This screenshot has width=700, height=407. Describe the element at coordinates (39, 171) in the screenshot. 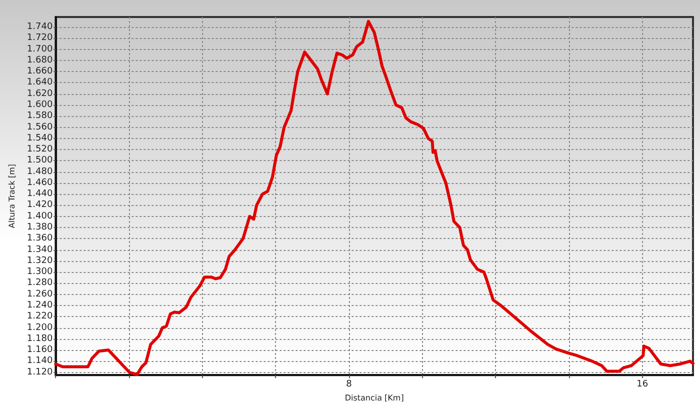

I see `y-tick-label: 1.480` at that location.